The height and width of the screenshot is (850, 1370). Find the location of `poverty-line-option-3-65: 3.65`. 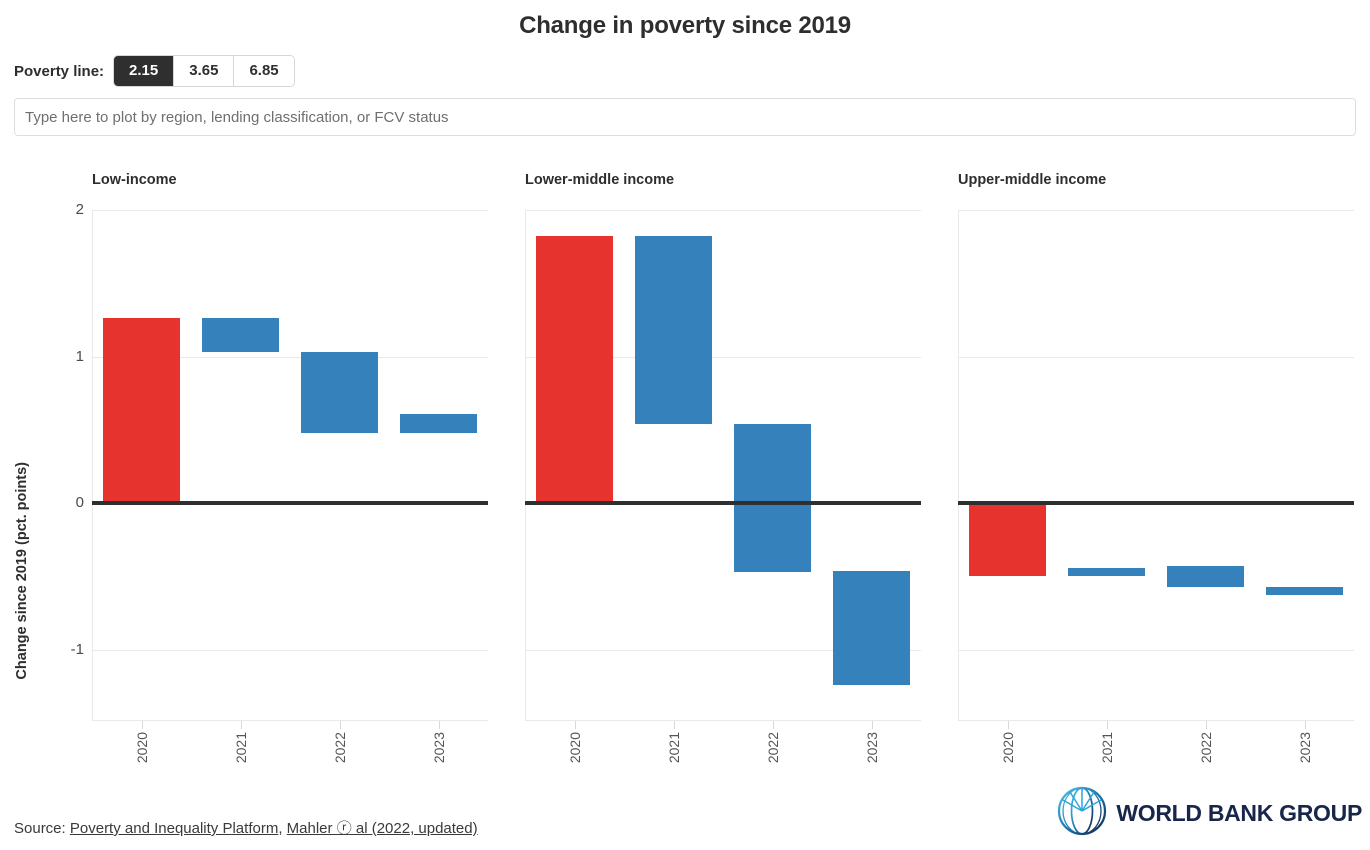

poverty-line-option-3-65: 3.65 is located at coordinates (204, 71).